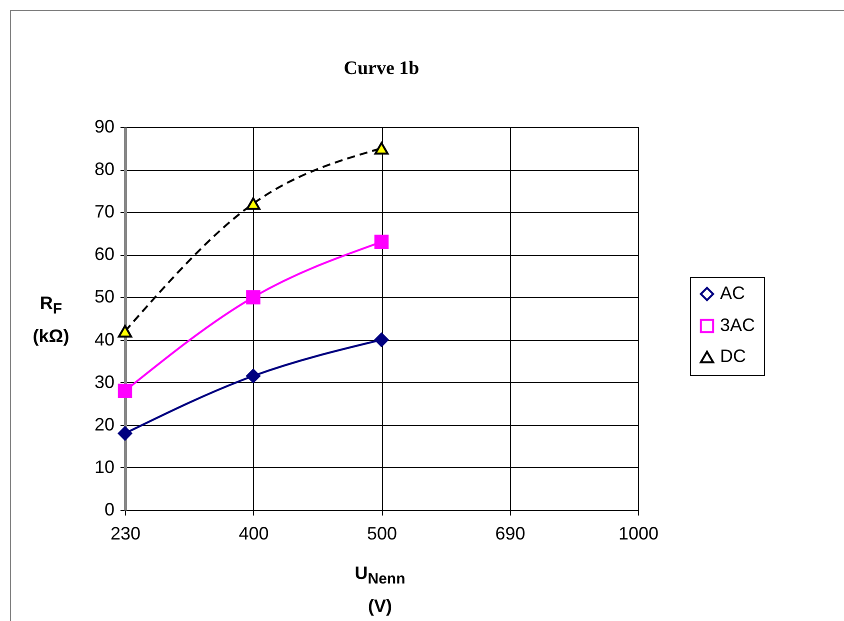 The image size is (844, 621). I want to click on x-tick-label: 230, so click(125, 534).